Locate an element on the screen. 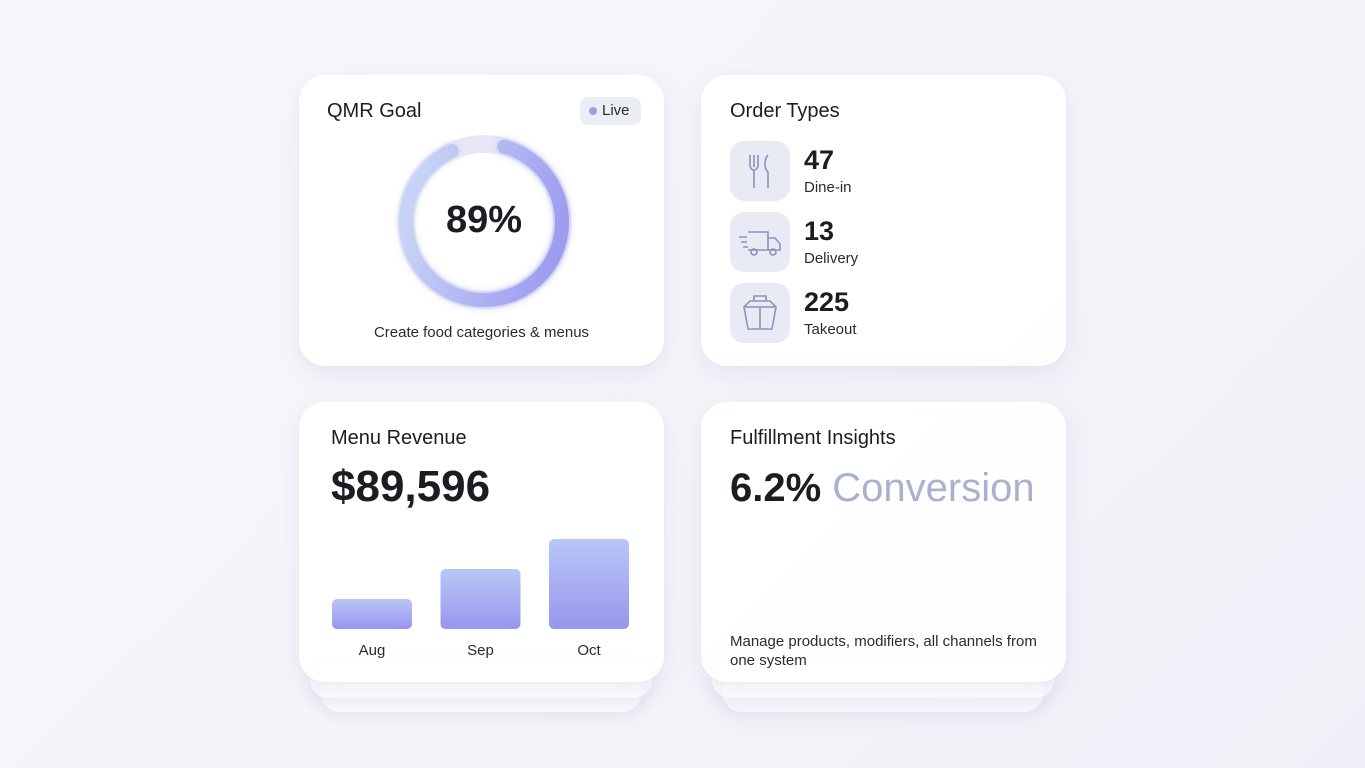  dine-in-icon is located at coordinates (760, 171).